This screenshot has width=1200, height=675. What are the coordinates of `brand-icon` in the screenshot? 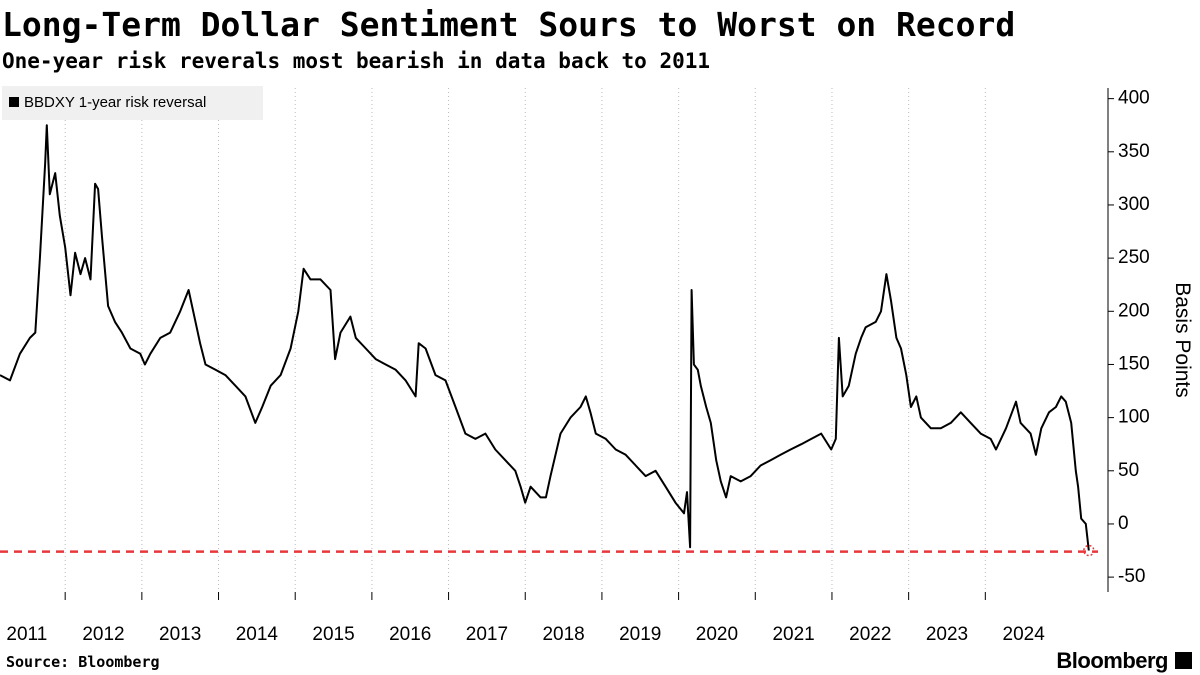 It's located at (1183, 660).